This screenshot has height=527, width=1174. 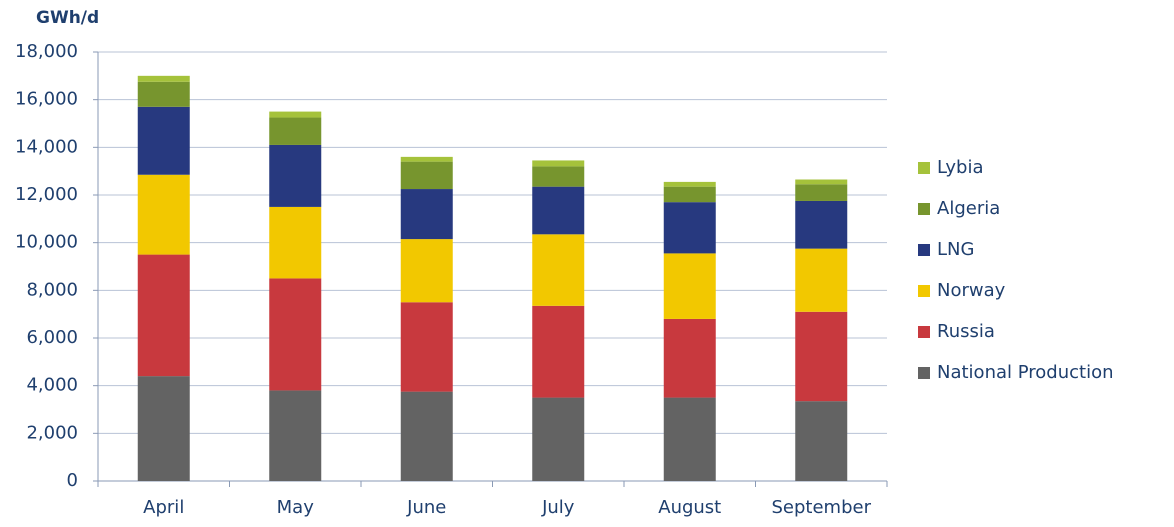 What do you see at coordinates (52, 432) in the screenshot?
I see `y-tick-label: 2,000` at bounding box center [52, 432].